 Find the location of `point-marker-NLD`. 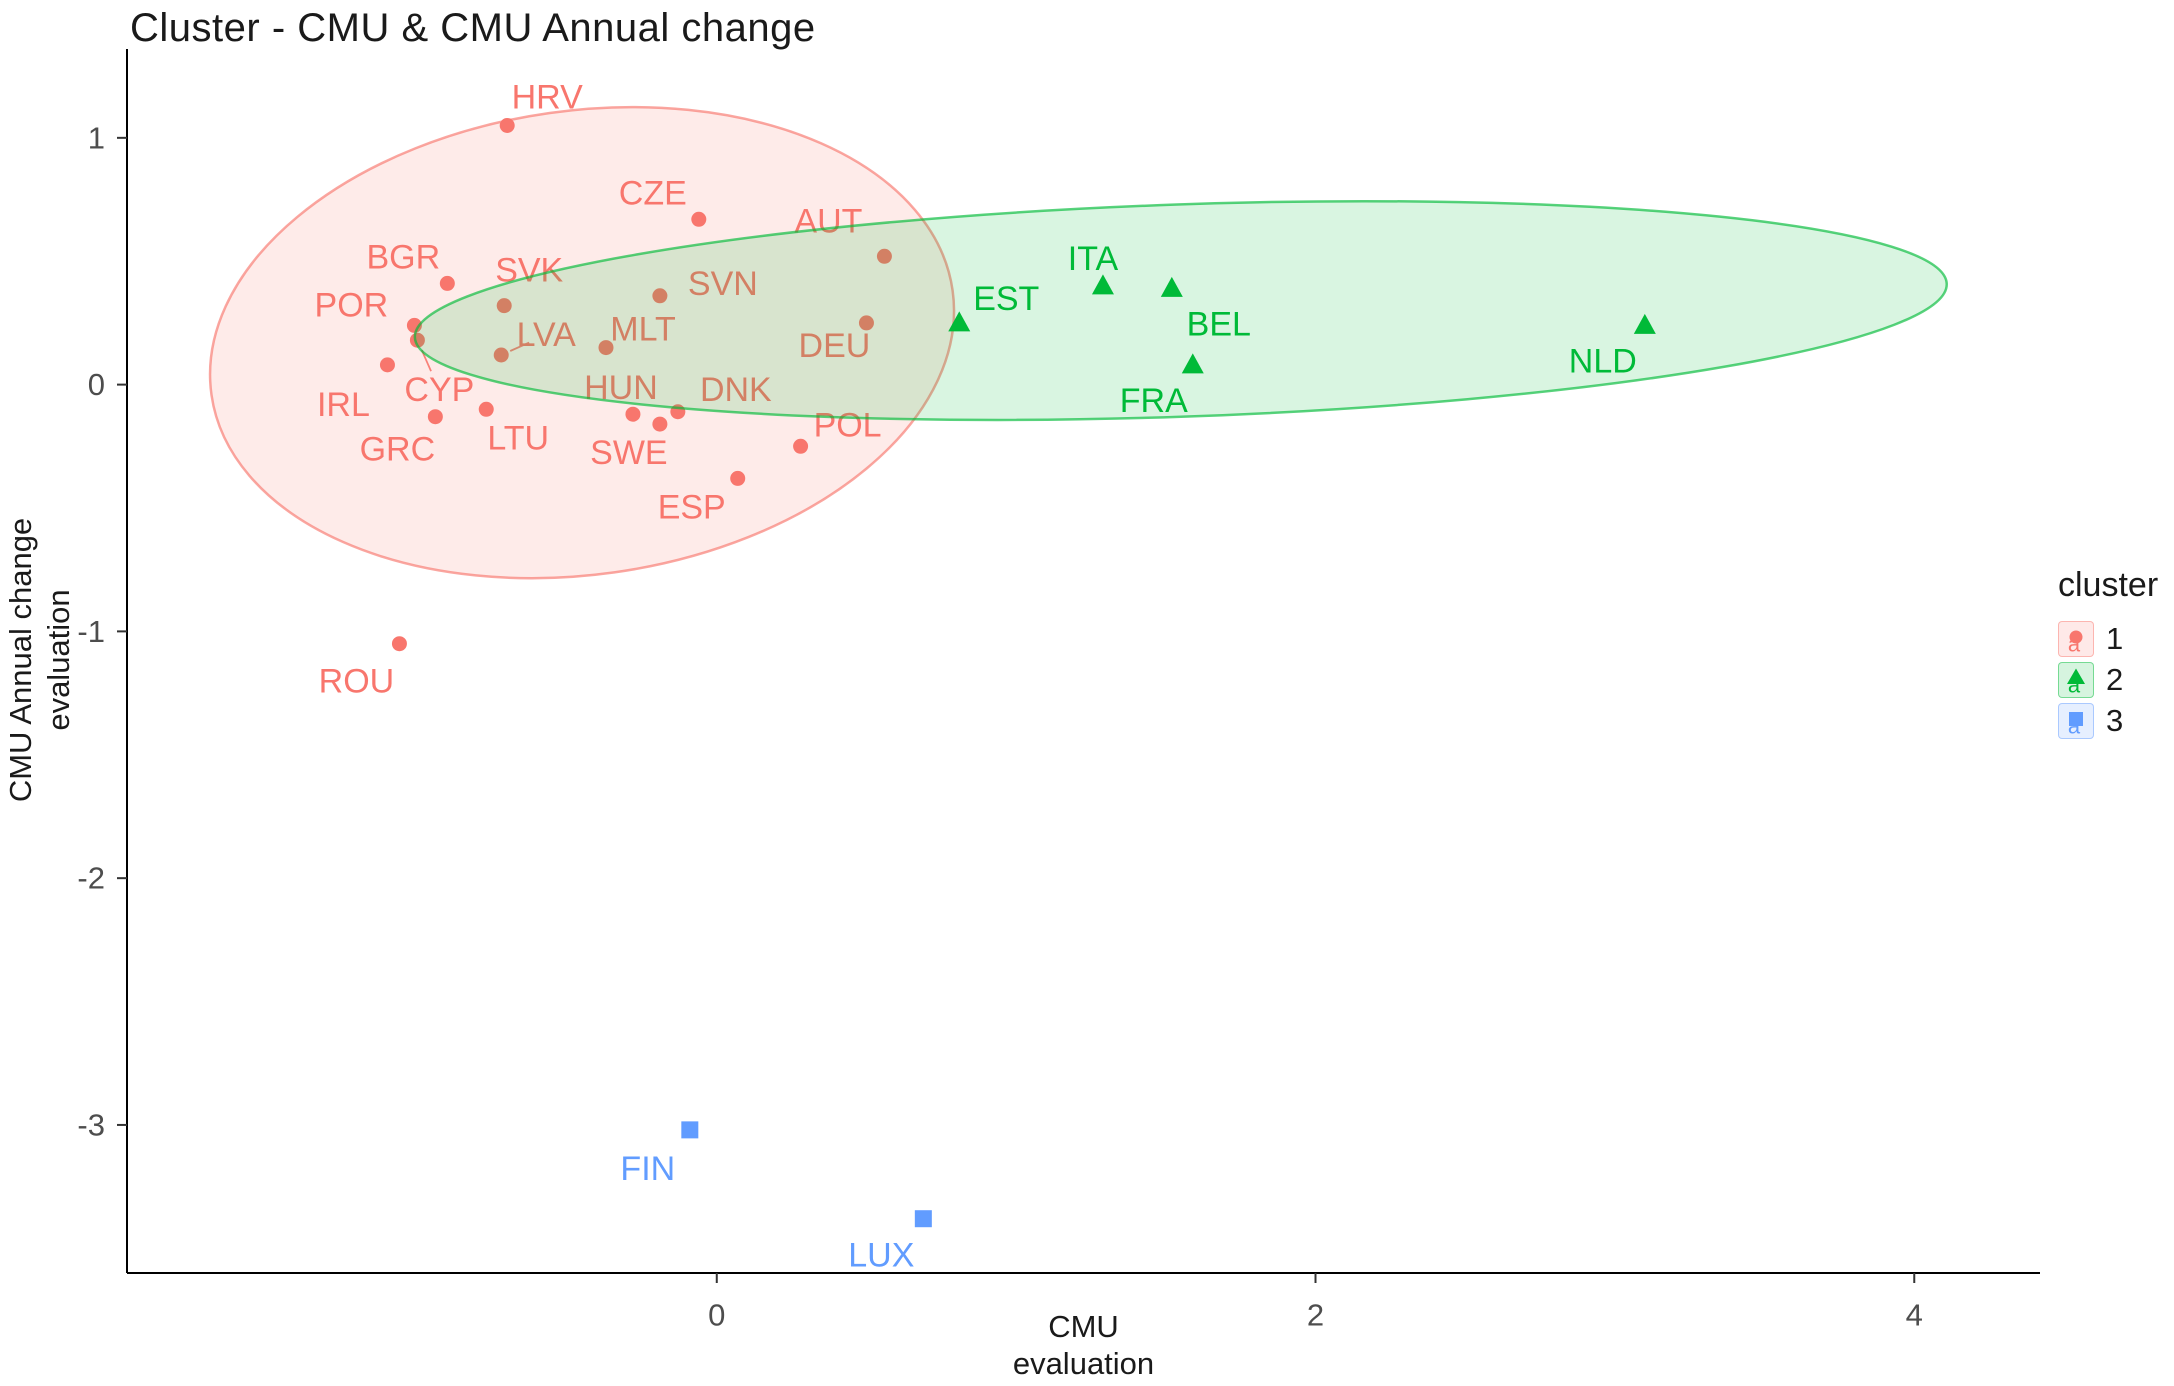

point-marker-NLD is located at coordinates (1644, 323).